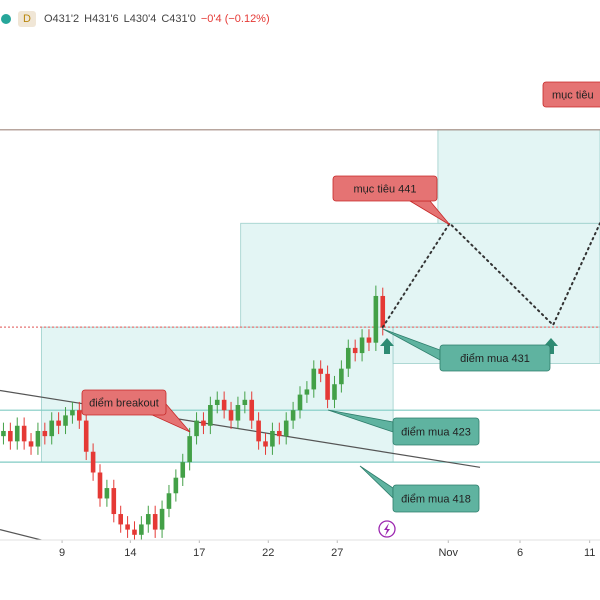  What do you see at coordinates (589, 553) in the screenshot?
I see `x-tick-label: 11` at bounding box center [589, 553].